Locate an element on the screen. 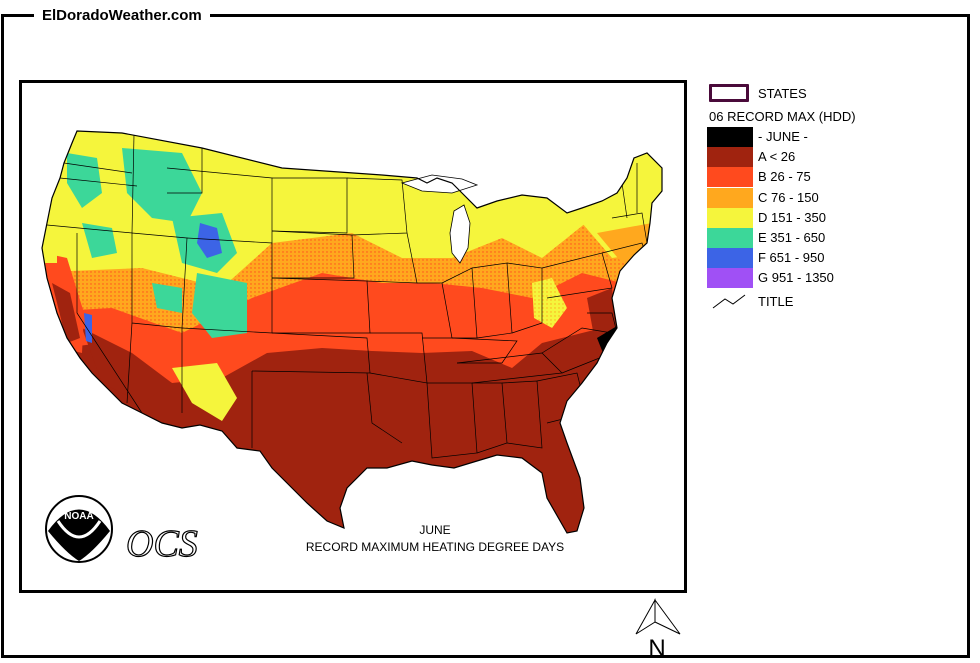 The height and width of the screenshot is (663, 980). legend-class-label: B 26 - 75 is located at coordinates (784, 177).